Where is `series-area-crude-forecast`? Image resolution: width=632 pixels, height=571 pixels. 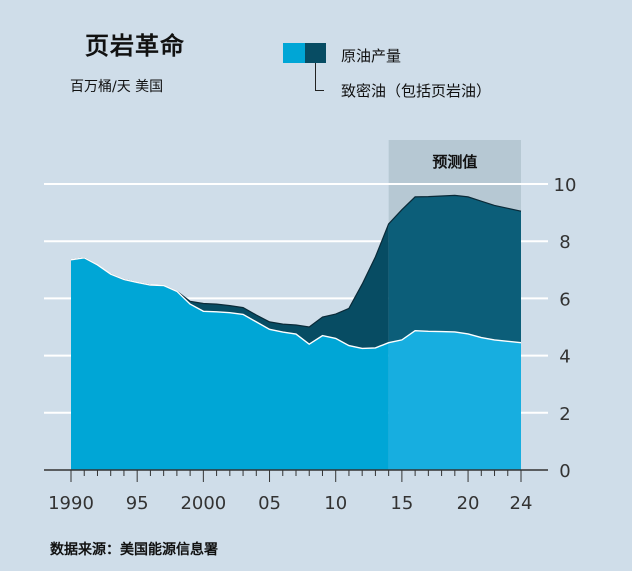 series-area-crude-forecast is located at coordinates (454, 400).